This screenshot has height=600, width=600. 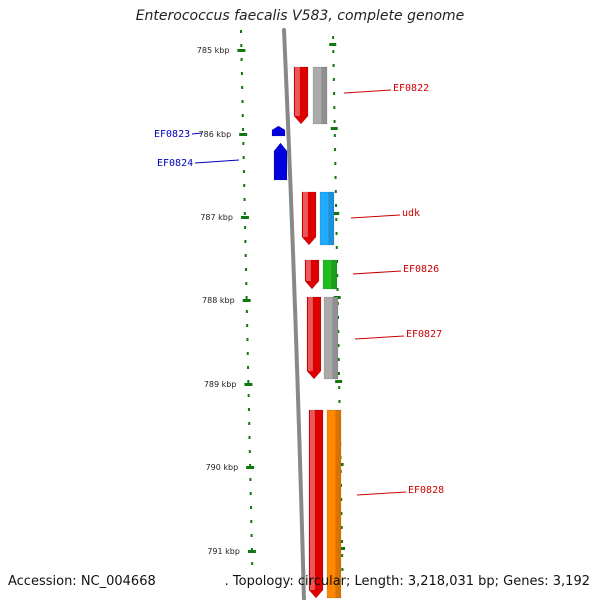 What do you see at coordinates (381, 493) in the screenshot?
I see `gene-ef0828-leader` at bounding box center [381, 493].